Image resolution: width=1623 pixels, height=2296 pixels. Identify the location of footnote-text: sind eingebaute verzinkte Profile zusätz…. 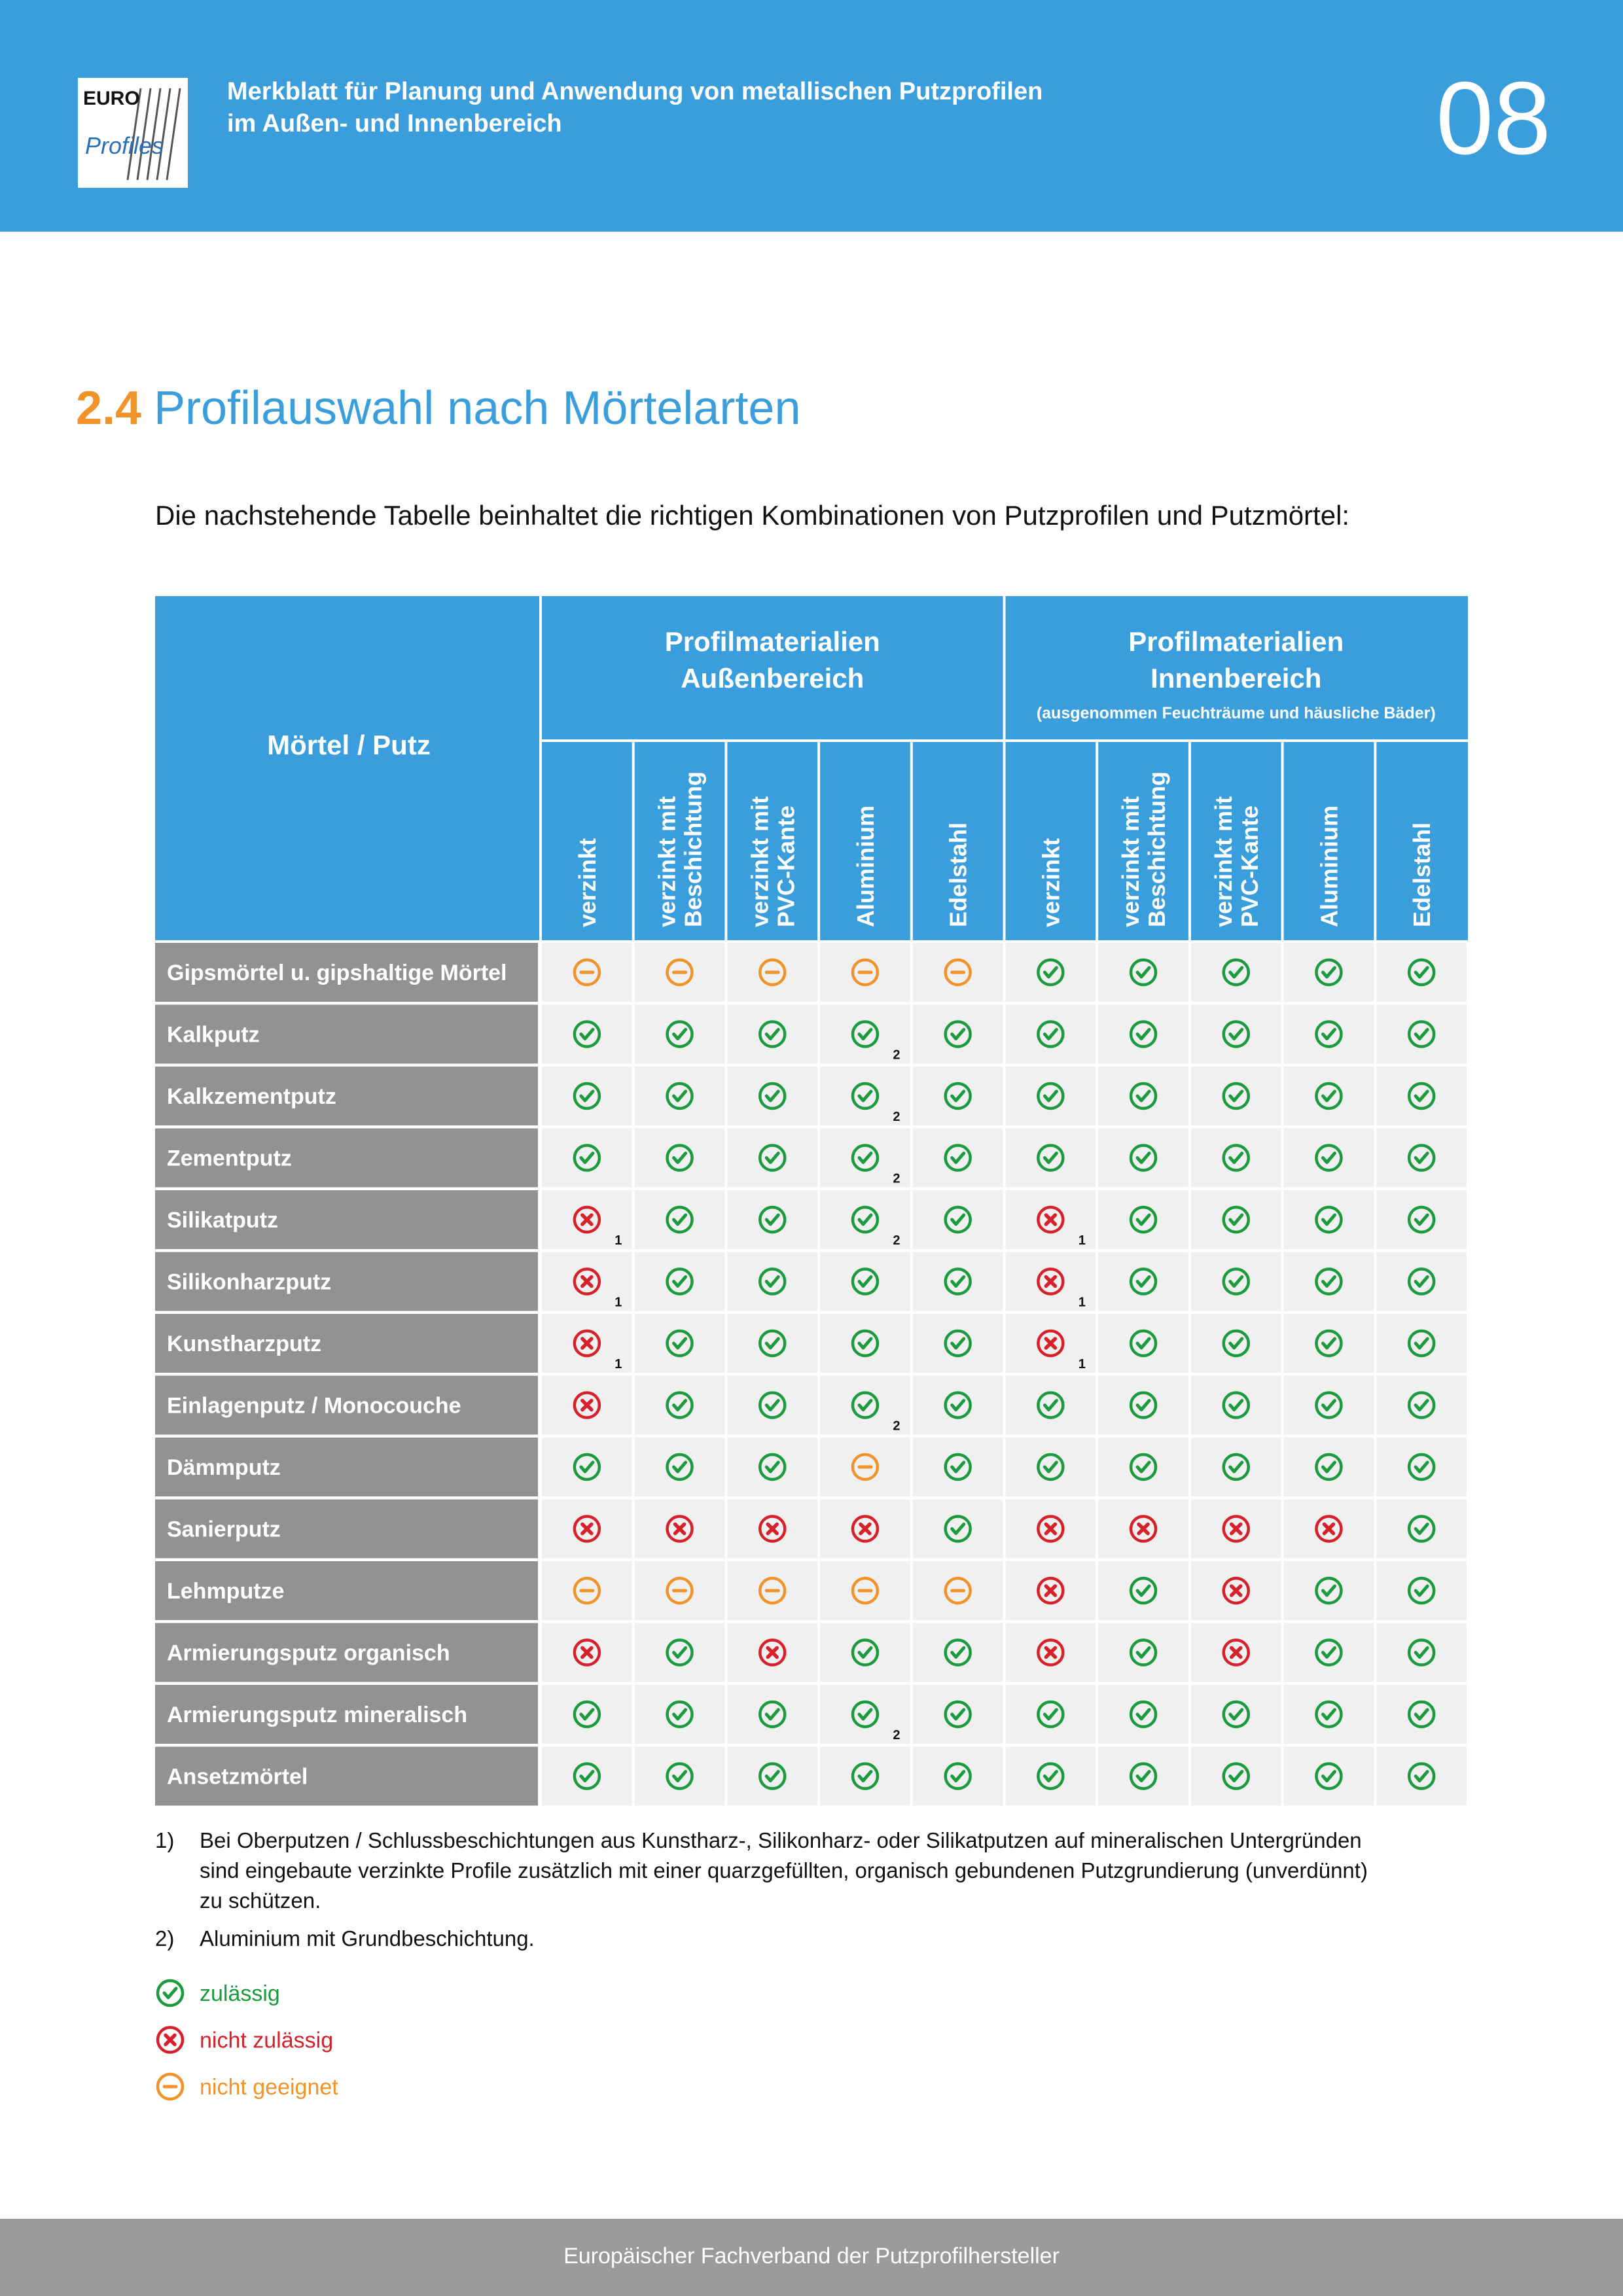
(784, 1870).